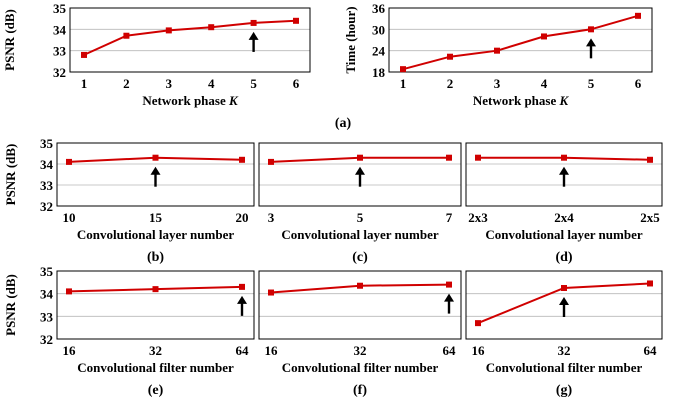  Describe the element at coordinates (379, 8) in the screenshot. I see `y-tick-label: 36` at that location.